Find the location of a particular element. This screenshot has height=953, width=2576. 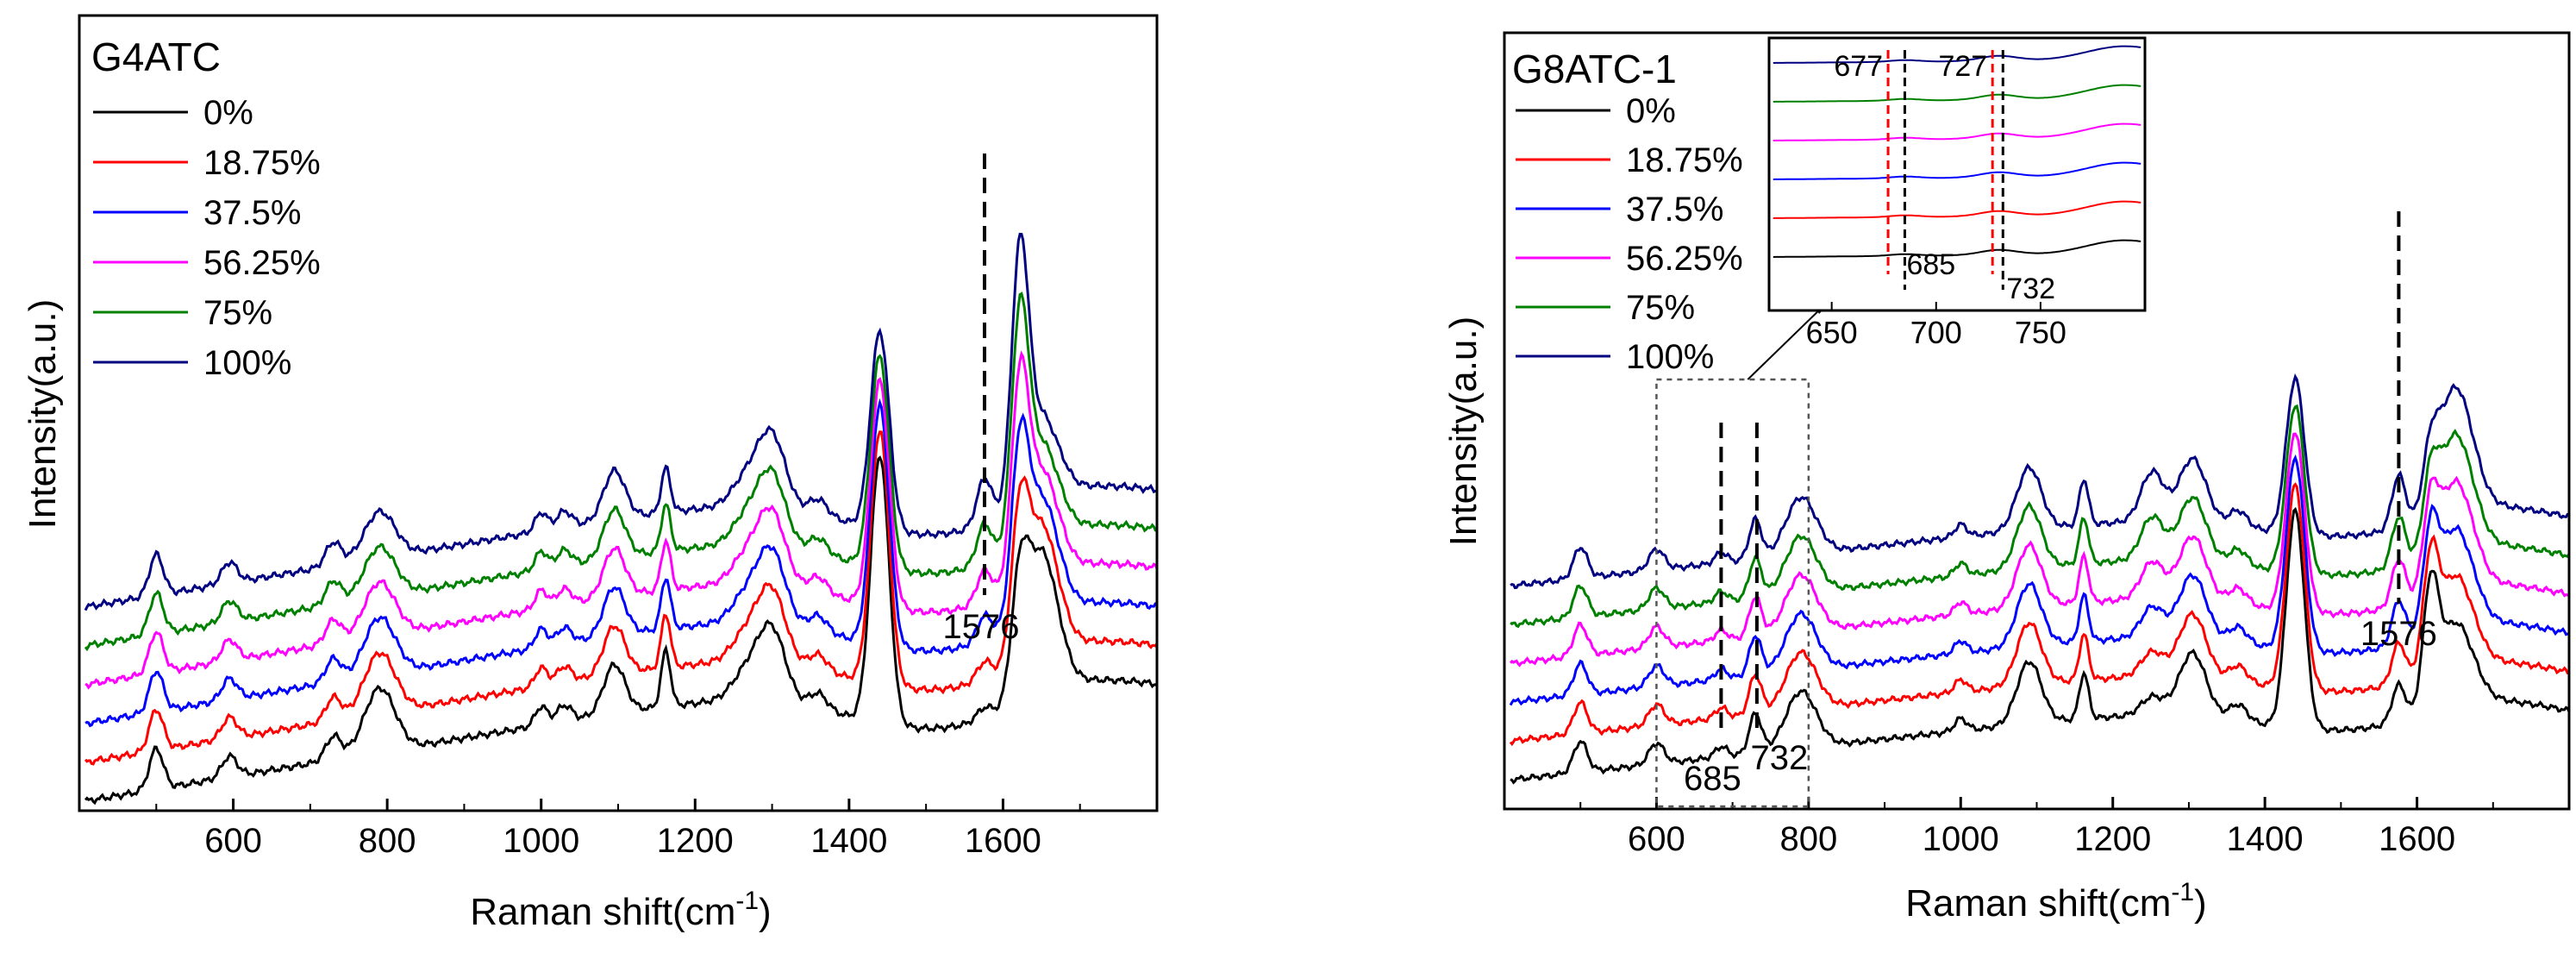

right-inset: 650 700 750 677 727 685 732 is located at coordinates (1957, 193).